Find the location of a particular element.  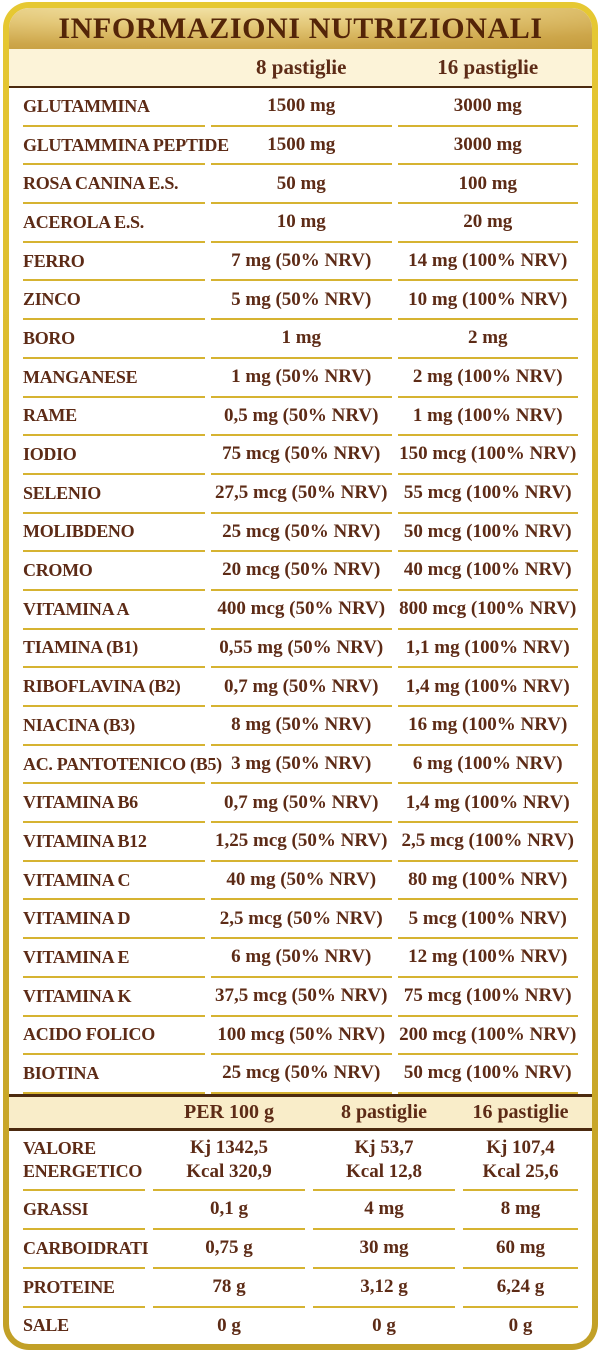

table-row: ROSA CANINA E.S. 50 mg 100 mg is located at coordinates (300, 185).